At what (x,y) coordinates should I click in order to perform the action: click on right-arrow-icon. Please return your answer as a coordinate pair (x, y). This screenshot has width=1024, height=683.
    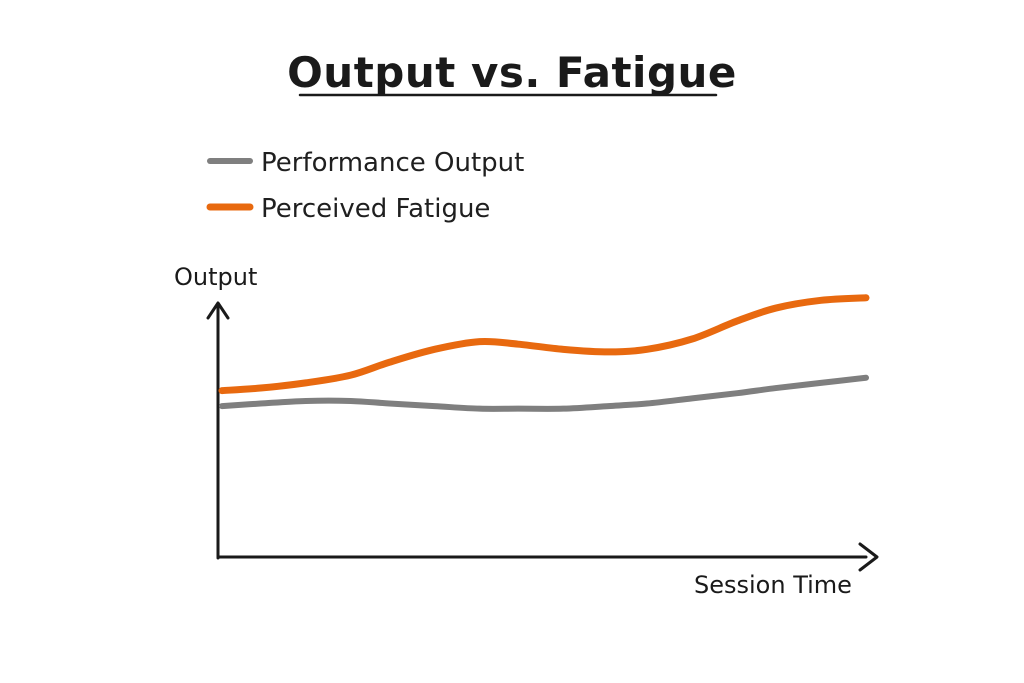
    Looking at the image, I should click on (868, 557).